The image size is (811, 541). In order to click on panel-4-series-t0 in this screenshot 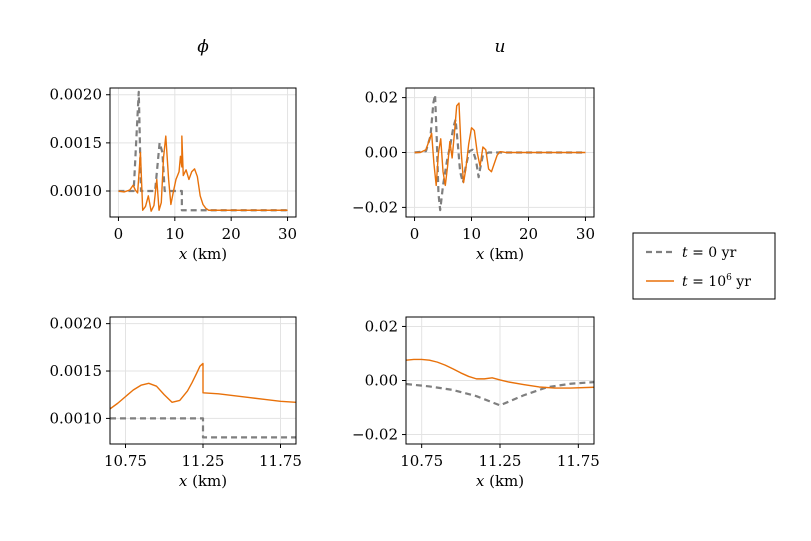, I will do `click(500, 394)`.